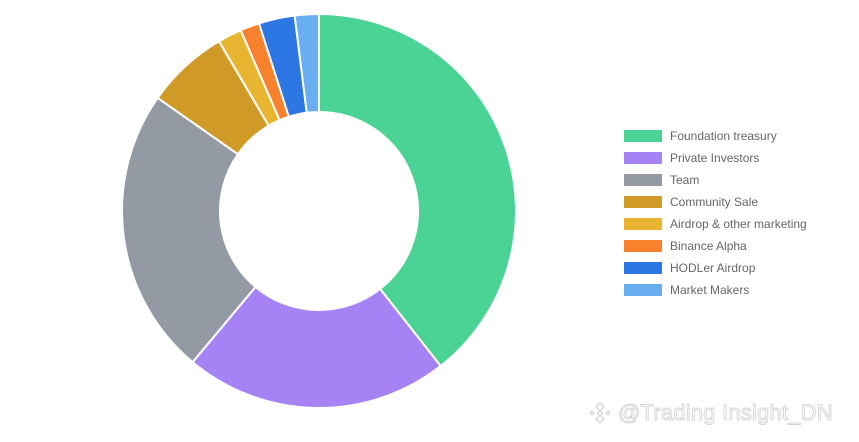 This screenshot has width=859, height=442. I want to click on legend-item-hodler-airdrop: HODLer Airdrop, so click(715, 268).